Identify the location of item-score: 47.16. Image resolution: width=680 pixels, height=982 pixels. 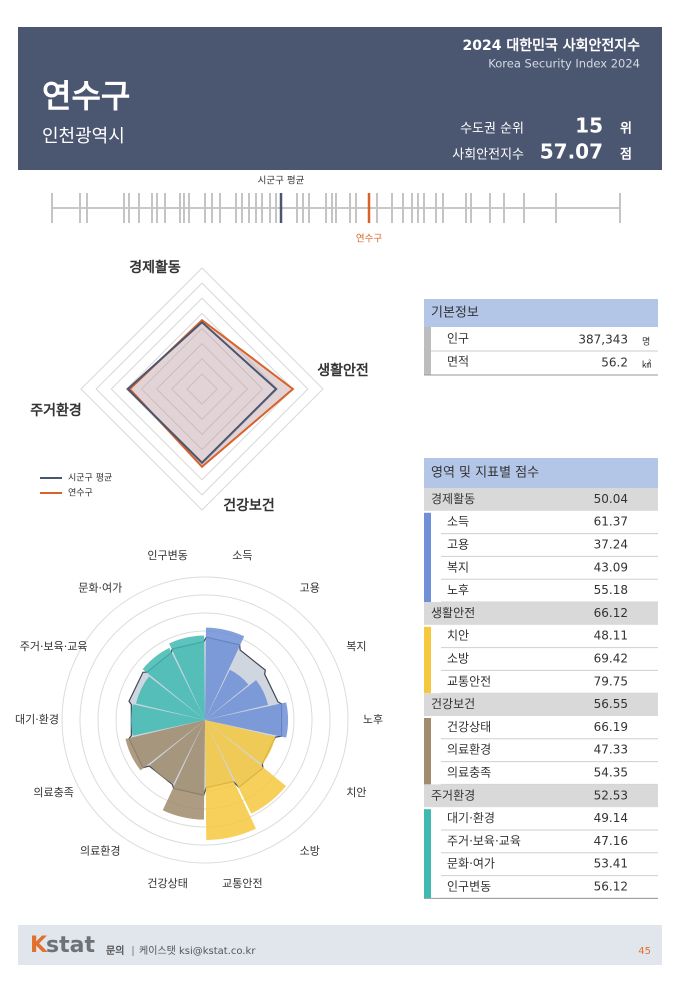
(611, 841).